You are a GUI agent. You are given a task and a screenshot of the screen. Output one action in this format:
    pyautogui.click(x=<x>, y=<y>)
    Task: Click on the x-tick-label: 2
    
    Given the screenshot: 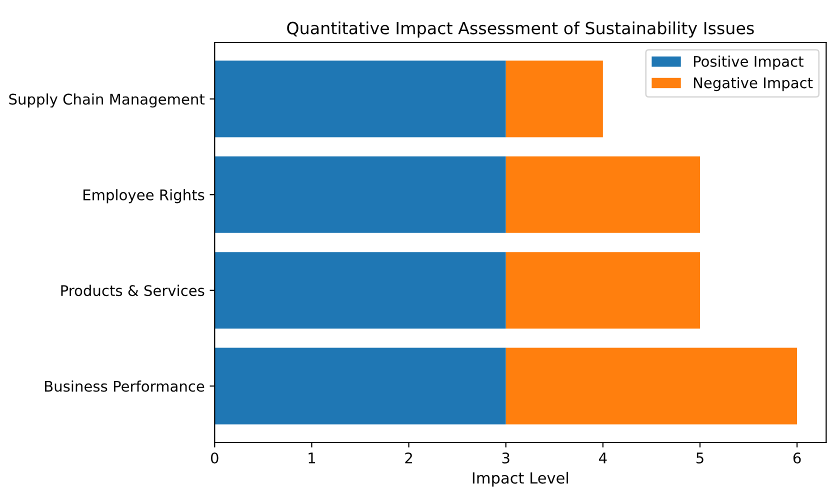 What is the action you would take?
    pyautogui.click(x=408, y=458)
    